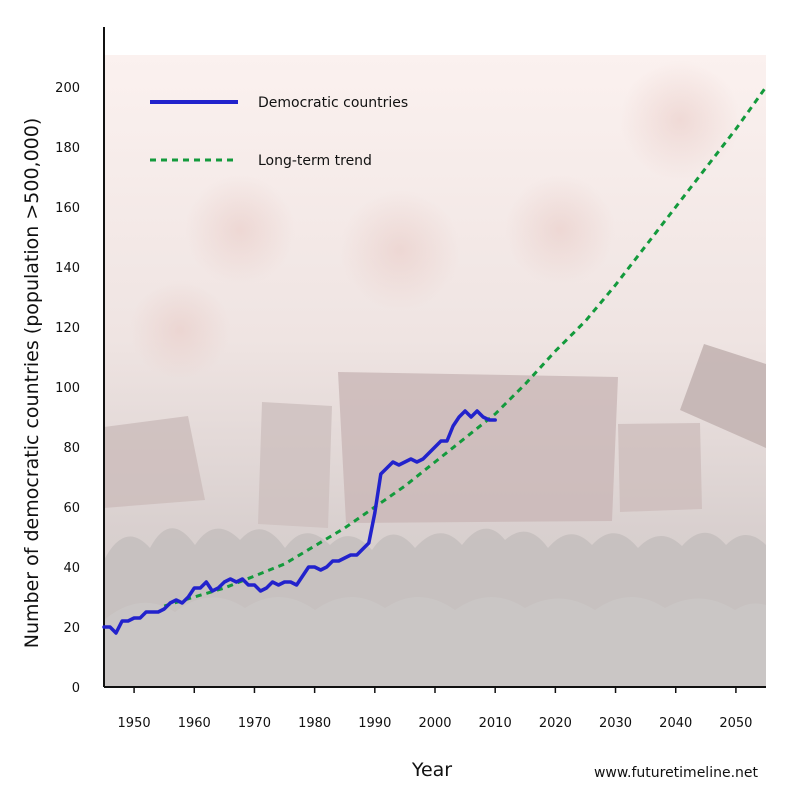 This screenshot has height=803, width=791. What do you see at coordinates (333, 103) in the screenshot?
I see `legend-label-democratic-countries: Democratic countries` at bounding box center [333, 103].